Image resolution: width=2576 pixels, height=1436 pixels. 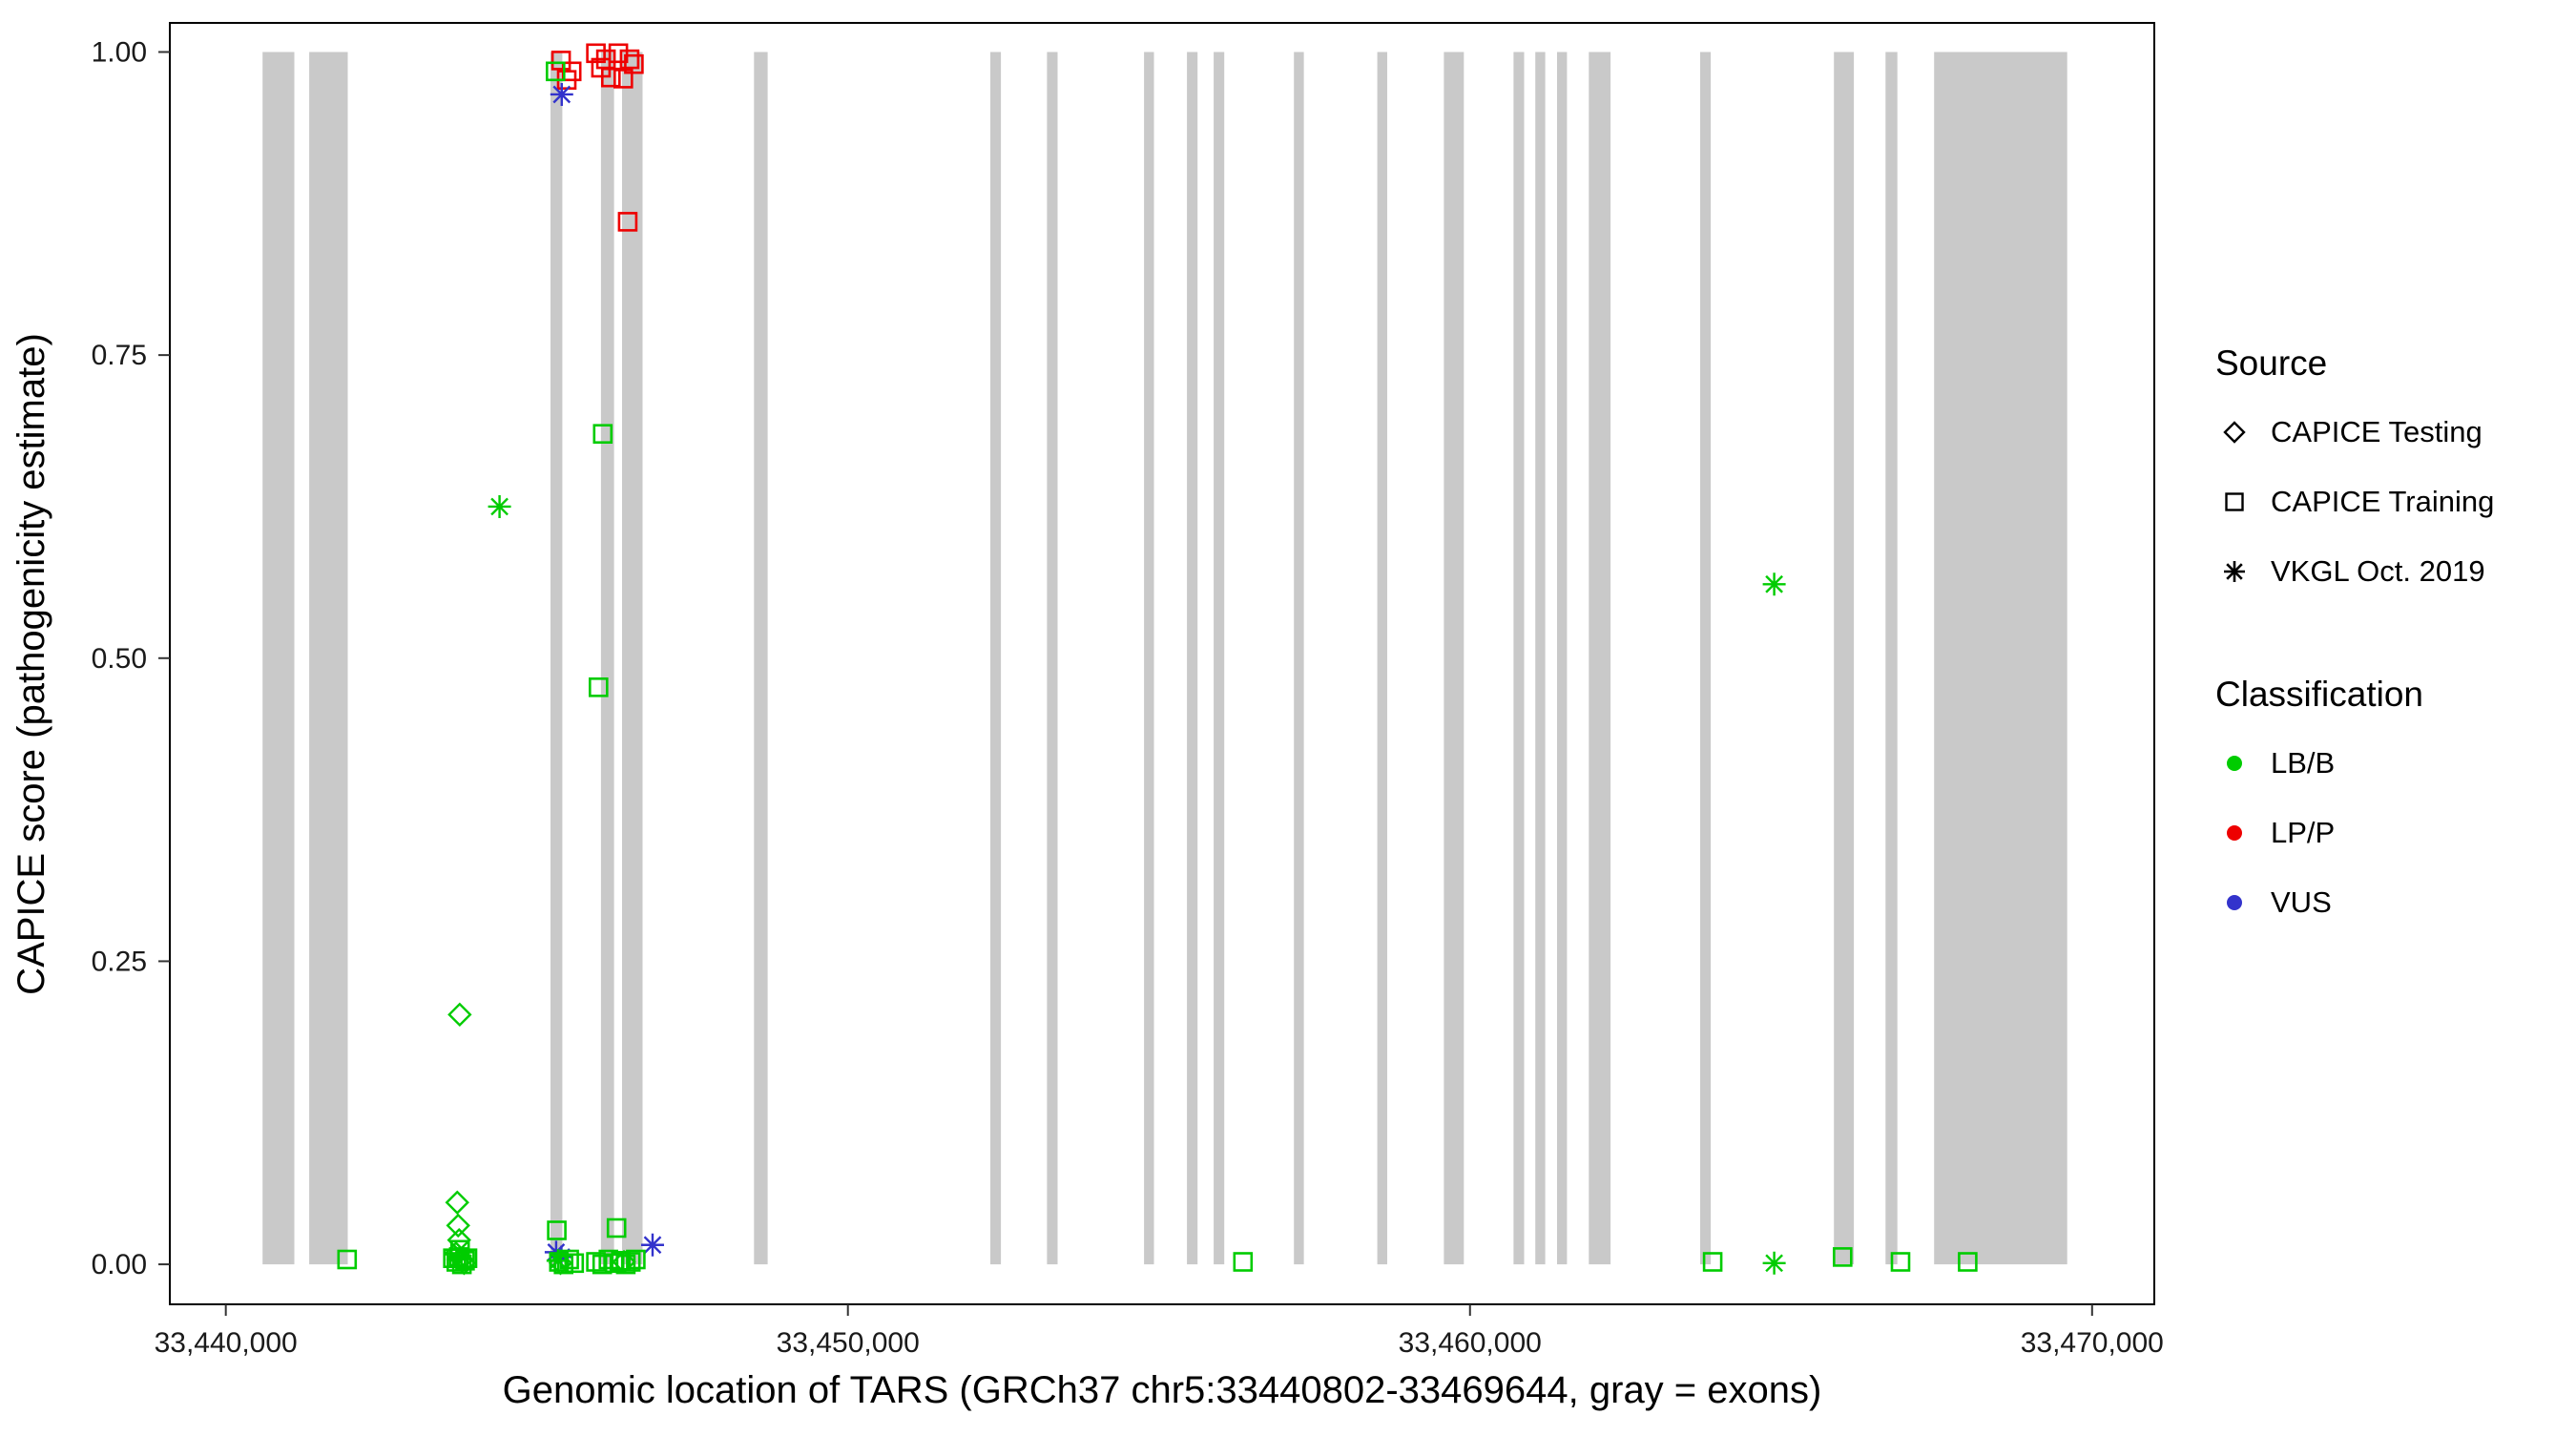 What do you see at coordinates (2383, 501) in the screenshot?
I see `legend-item-label: CAPICE Training` at bounding box center [2383, 501].